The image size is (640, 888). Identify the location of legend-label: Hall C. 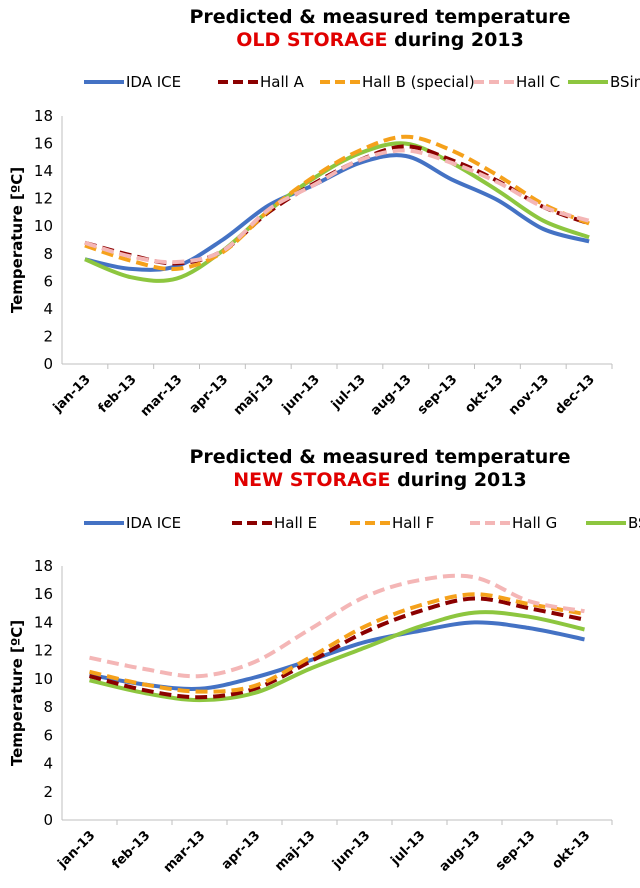
(538, 82).